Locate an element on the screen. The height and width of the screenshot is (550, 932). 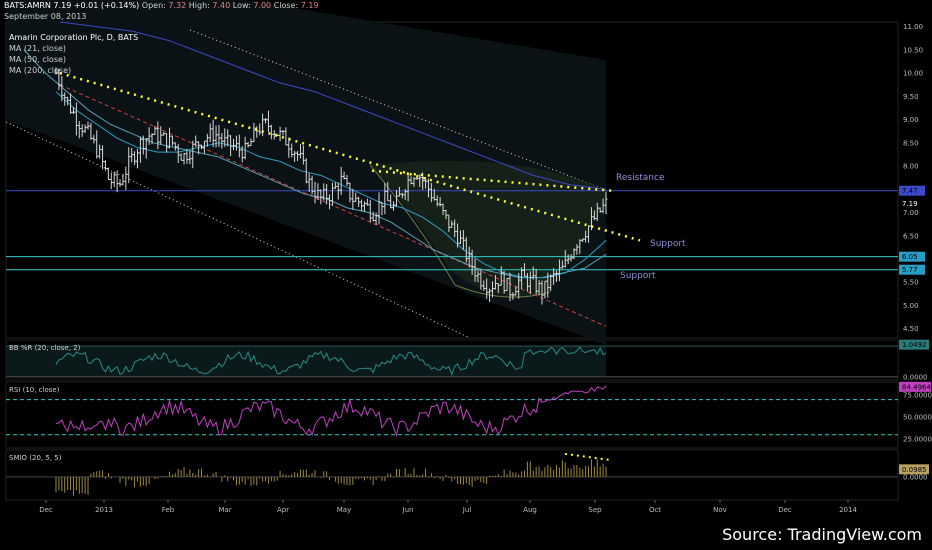
open-value: 7.32 is located at coordinates (177, 5).